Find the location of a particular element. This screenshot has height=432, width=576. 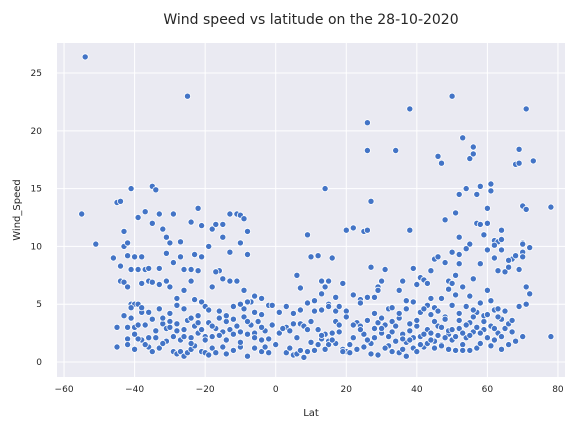

x-tick-label: 20 is located at coordinates (347, 390).